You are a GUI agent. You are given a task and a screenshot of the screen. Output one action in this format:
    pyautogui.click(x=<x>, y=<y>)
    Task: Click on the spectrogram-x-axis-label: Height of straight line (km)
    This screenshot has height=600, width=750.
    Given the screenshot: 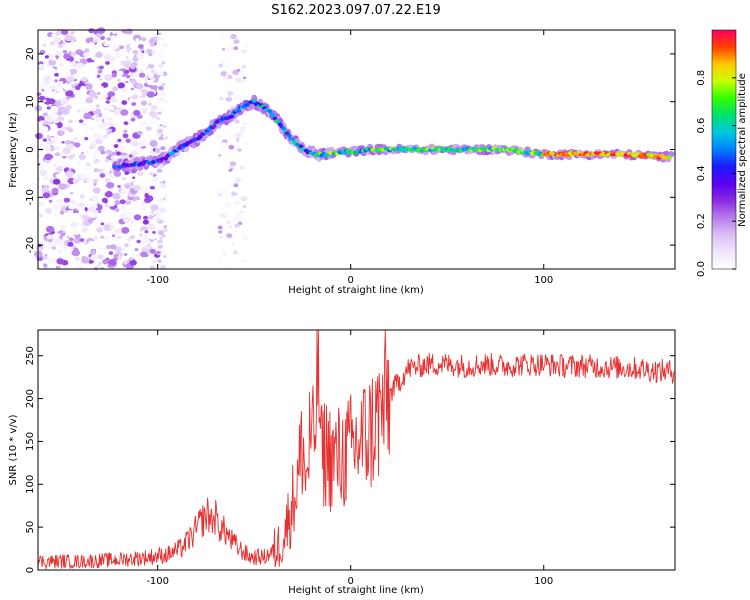 What is the action you would take?
    pyautogui.click(x=356, y=290)
    